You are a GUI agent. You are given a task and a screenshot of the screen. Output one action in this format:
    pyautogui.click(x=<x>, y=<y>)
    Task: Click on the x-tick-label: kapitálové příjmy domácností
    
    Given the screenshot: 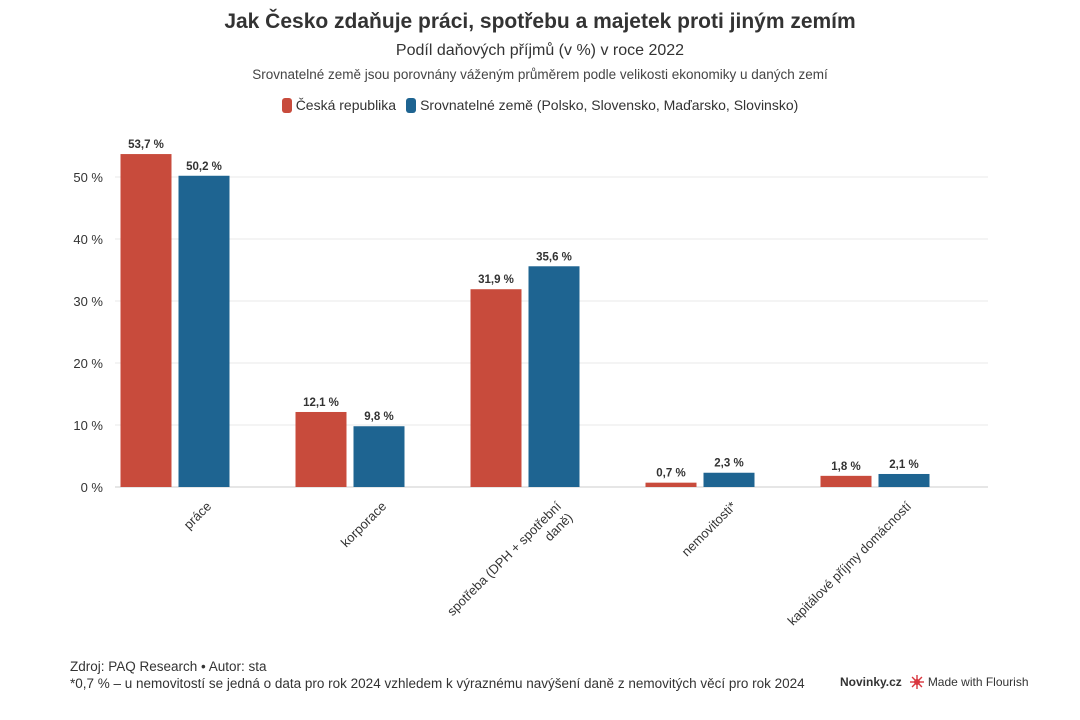 What is the action you would take?
    pyautogui.click(x=850, y=563)
    